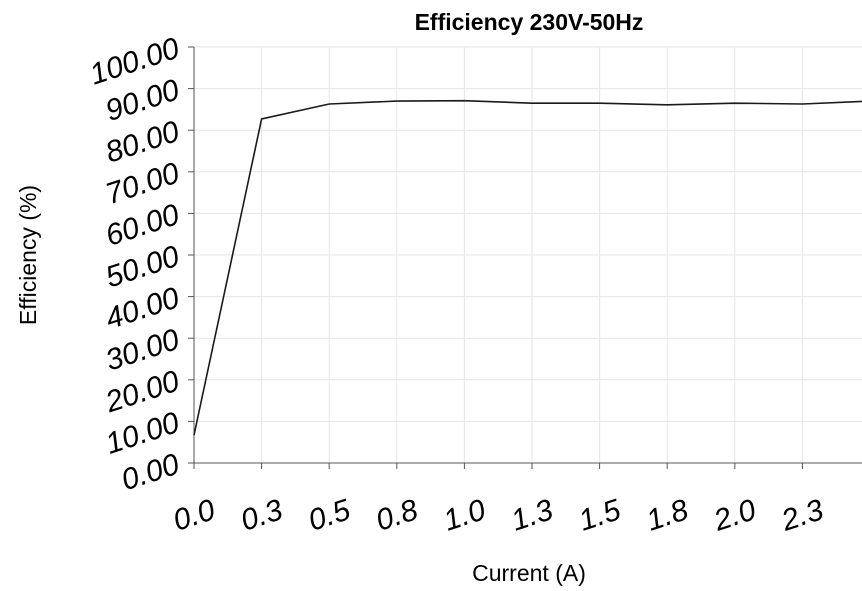 The image size is (862, 591). What do you see at coordinates (529, 22) in the screenshot?
I see `chart-title: Efficiency 230V-50Hz` at bounding box center [529, 22].